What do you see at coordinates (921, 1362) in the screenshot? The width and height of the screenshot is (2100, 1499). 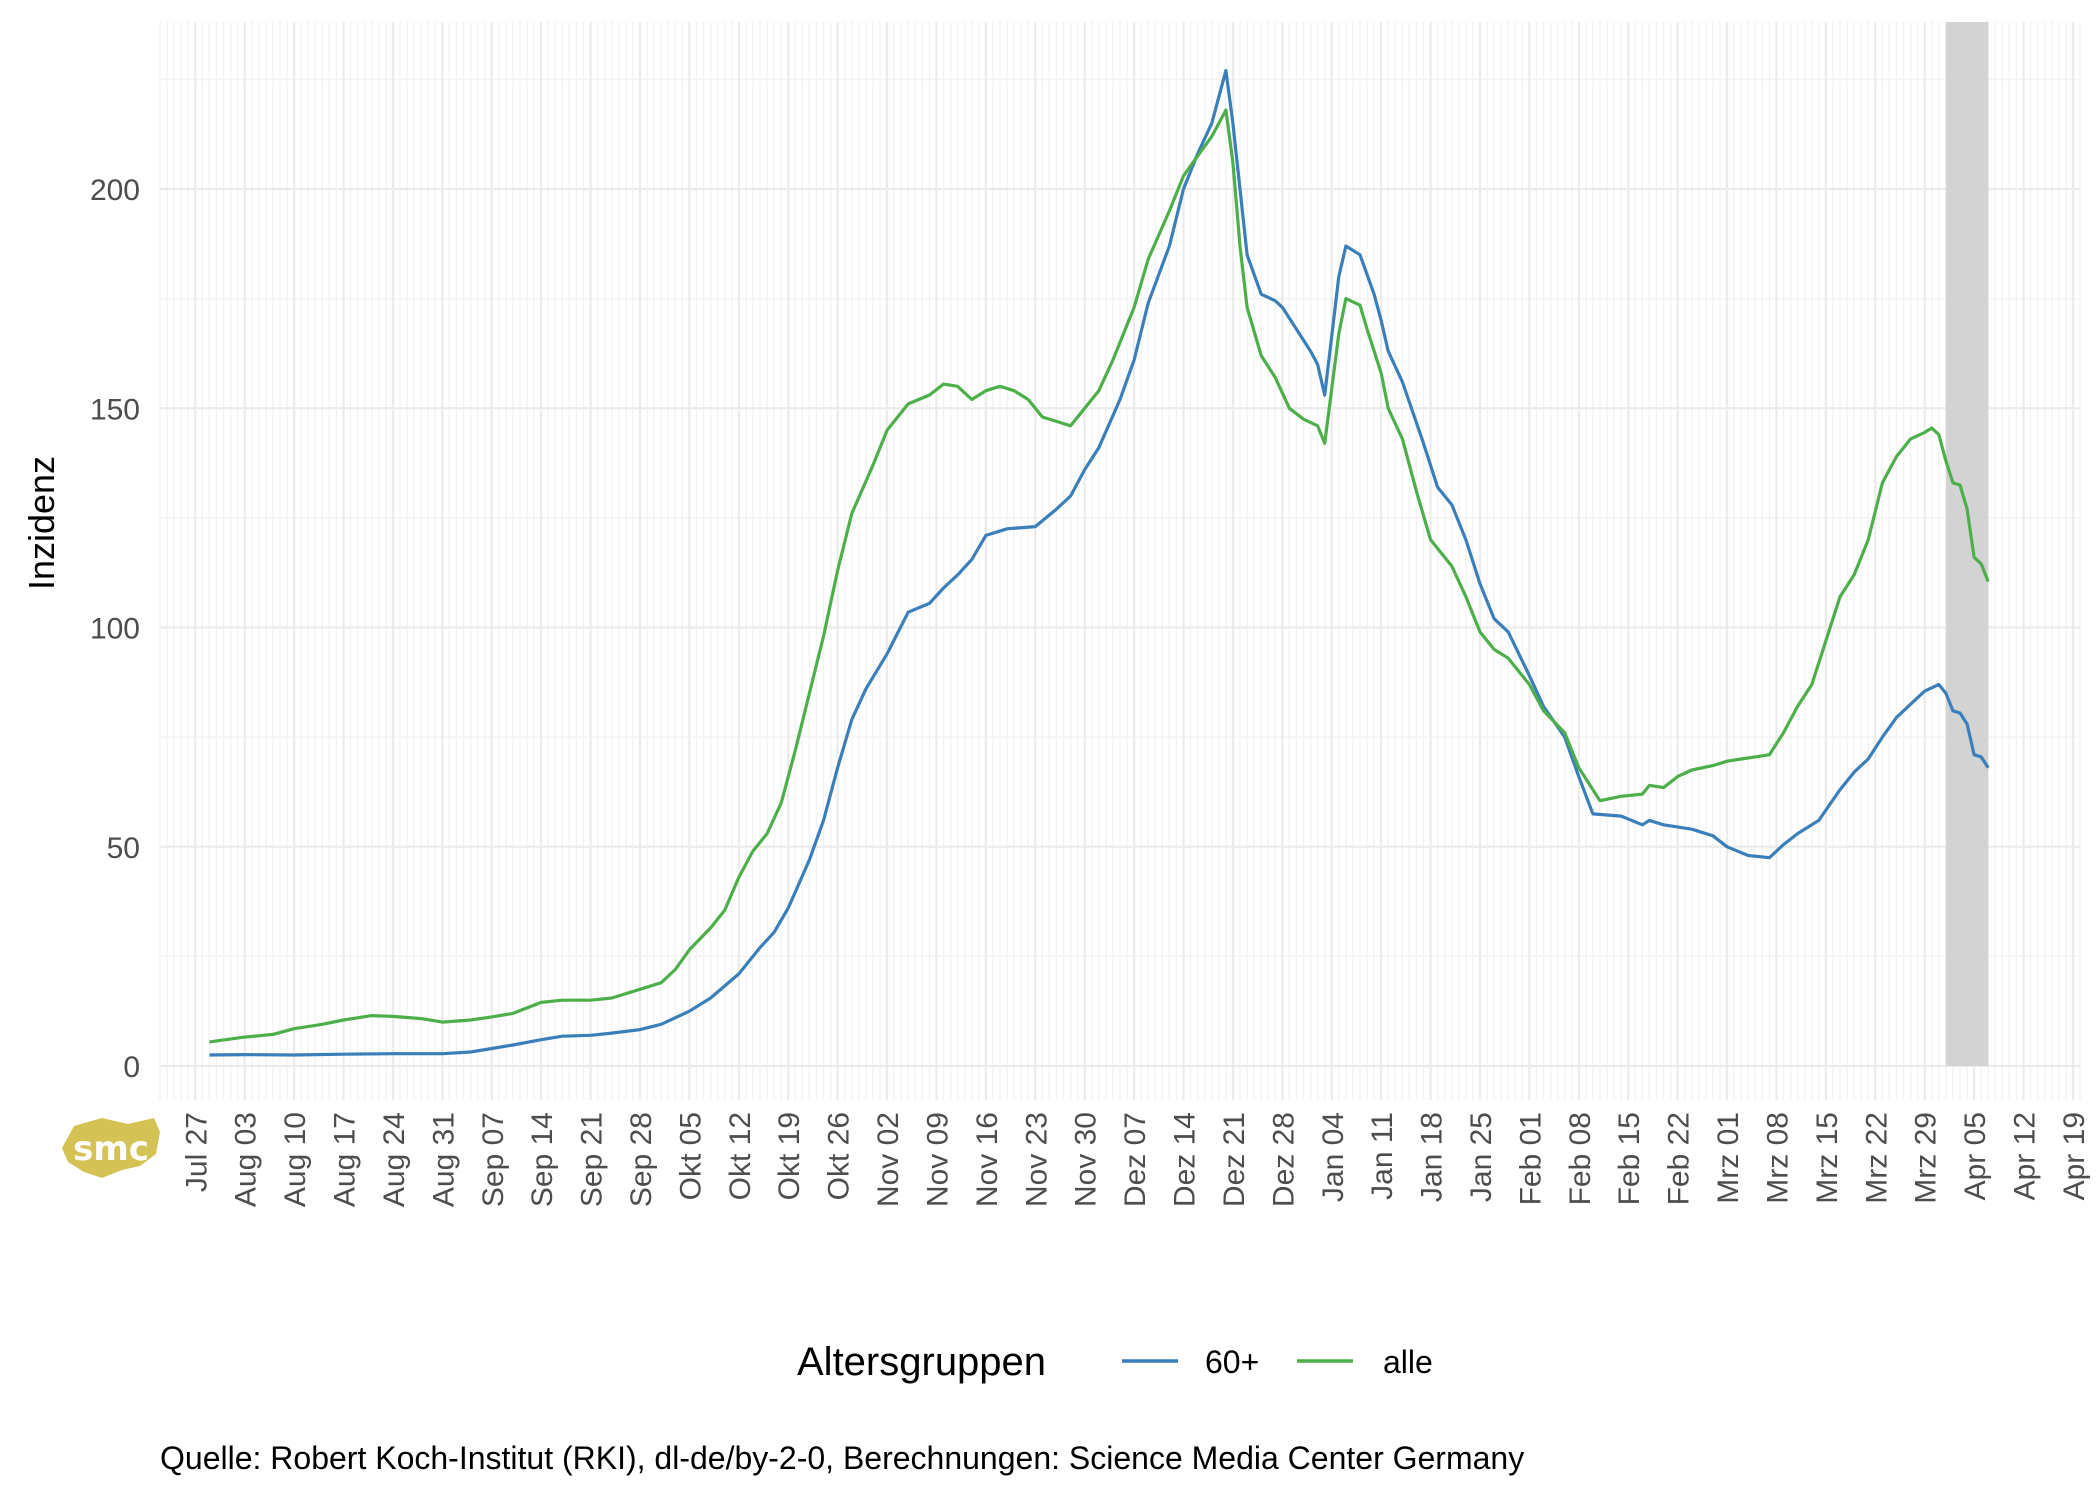 I see `legend-title: Altersgruppen` at bounding box center [921, 1362].